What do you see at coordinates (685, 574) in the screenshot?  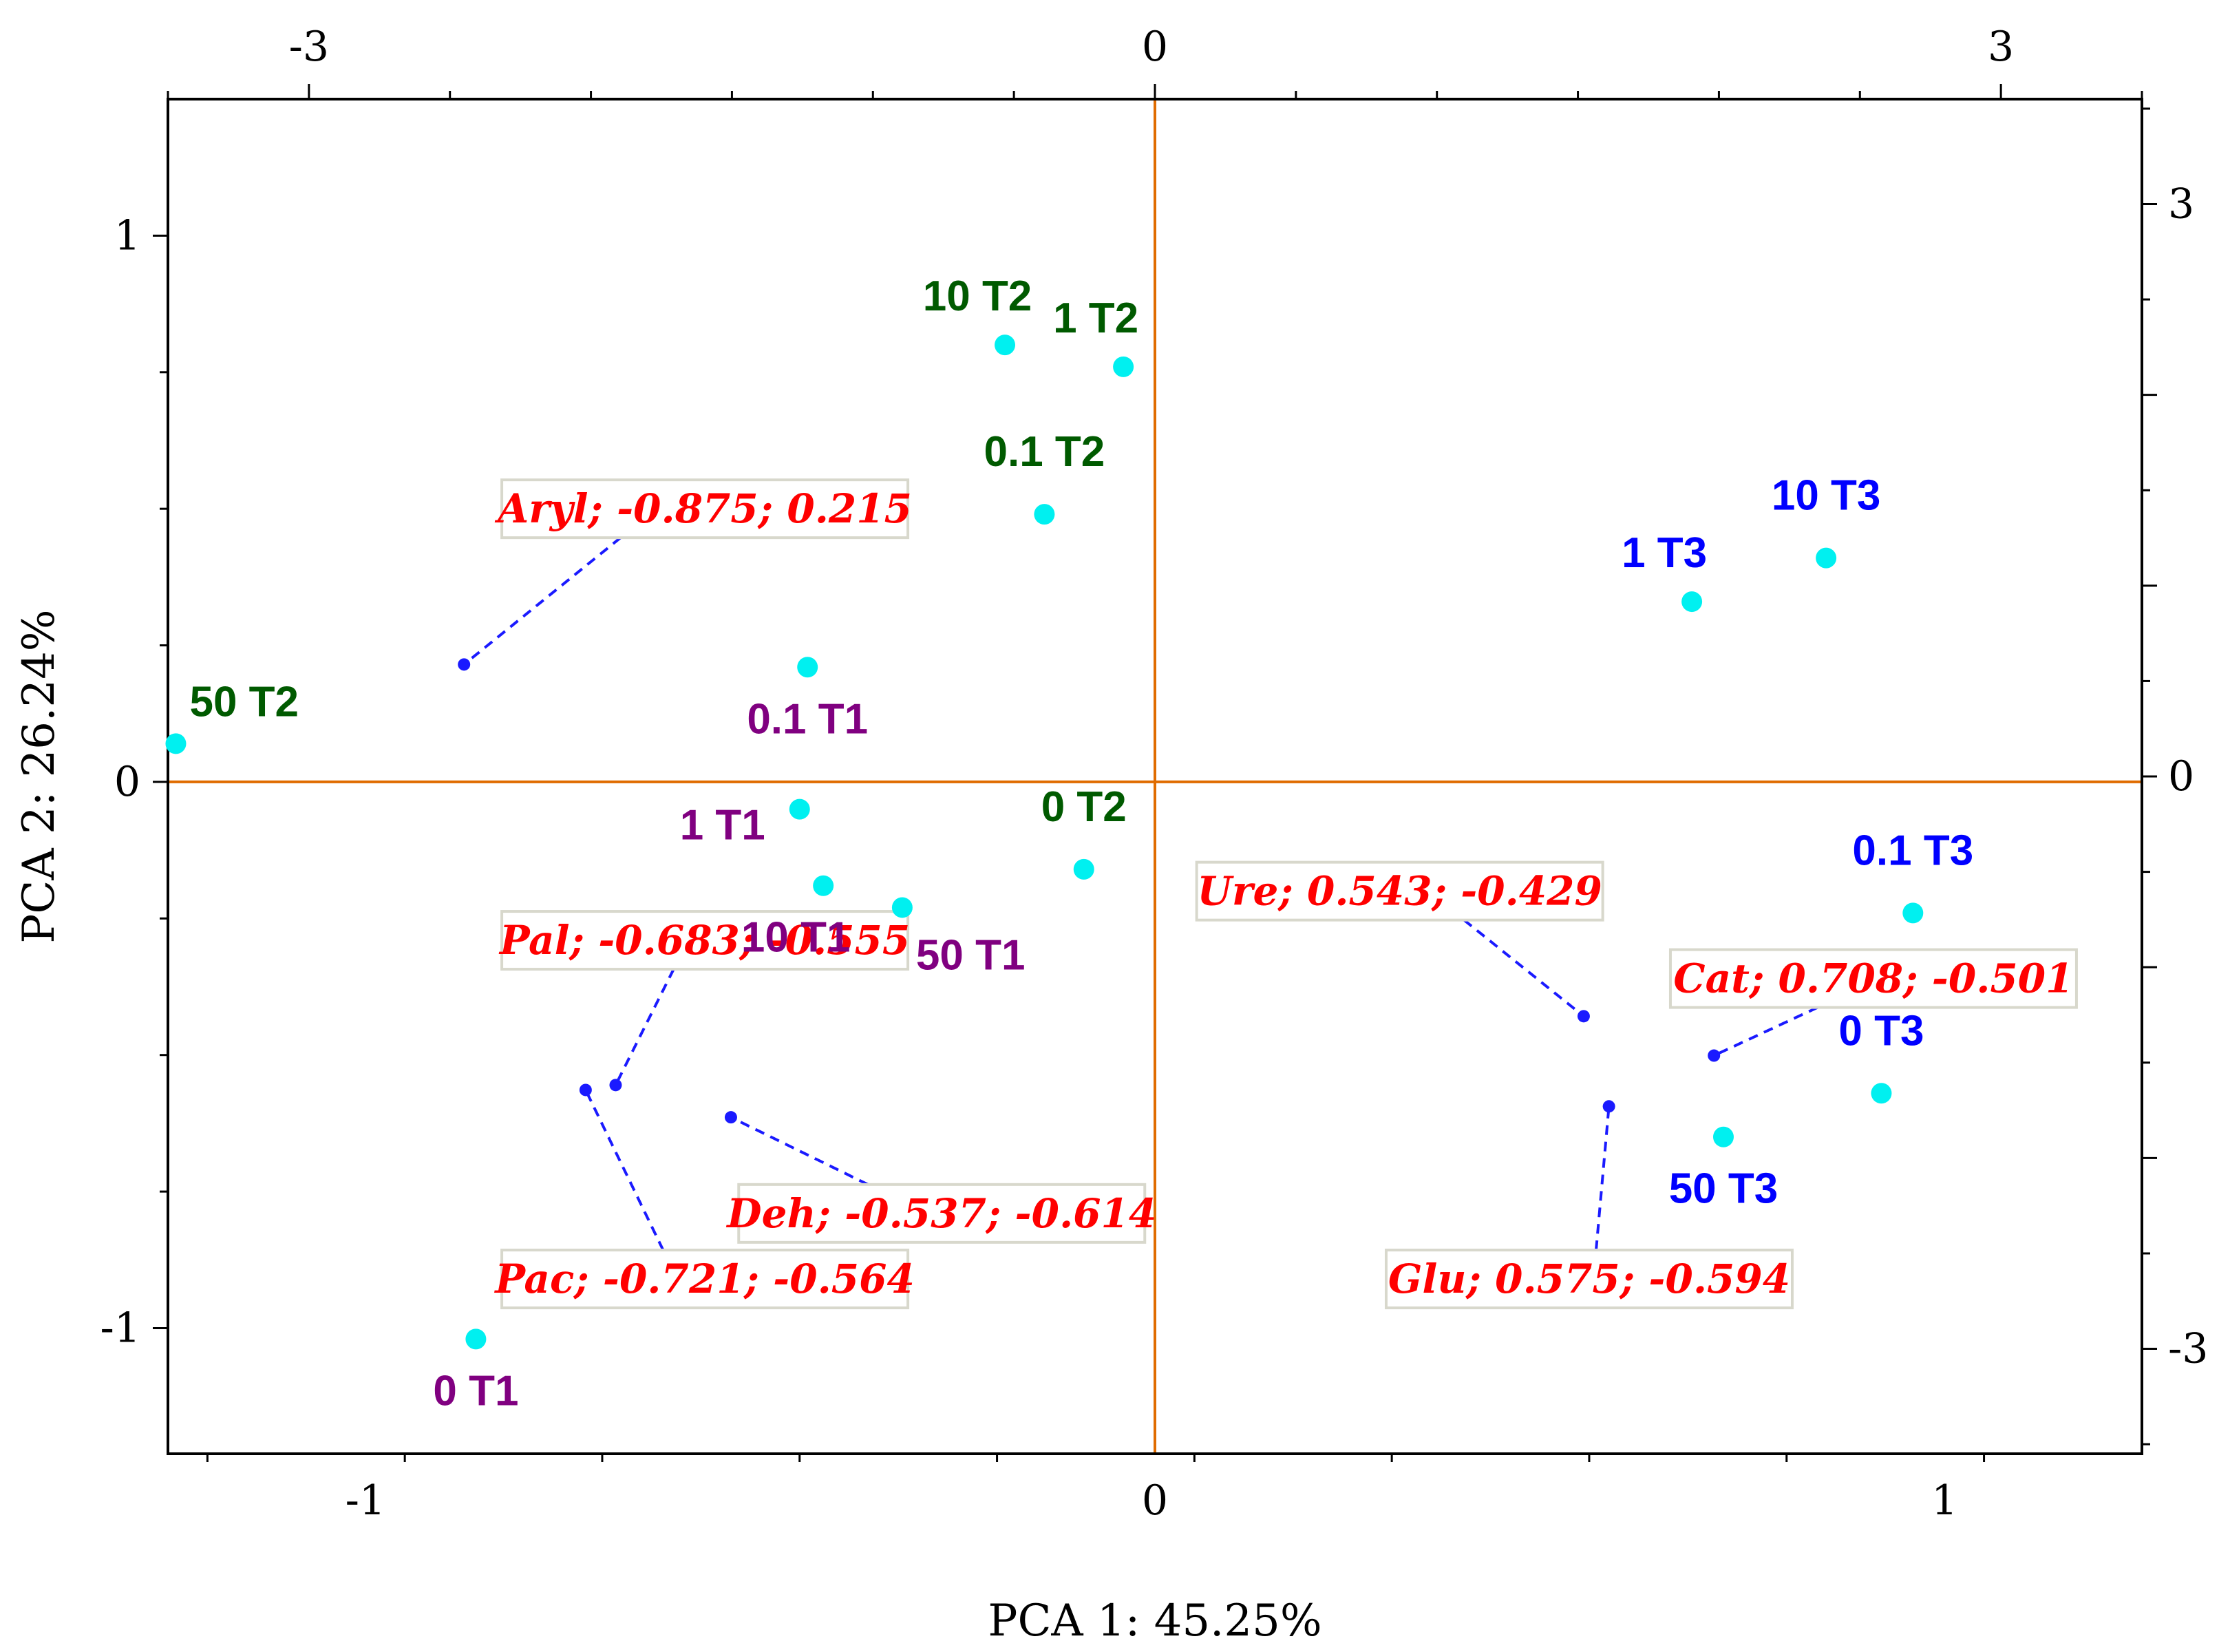 I see `loading-annotation: Aryl; -0.875; 0.215` at bounding box center [685, 574].